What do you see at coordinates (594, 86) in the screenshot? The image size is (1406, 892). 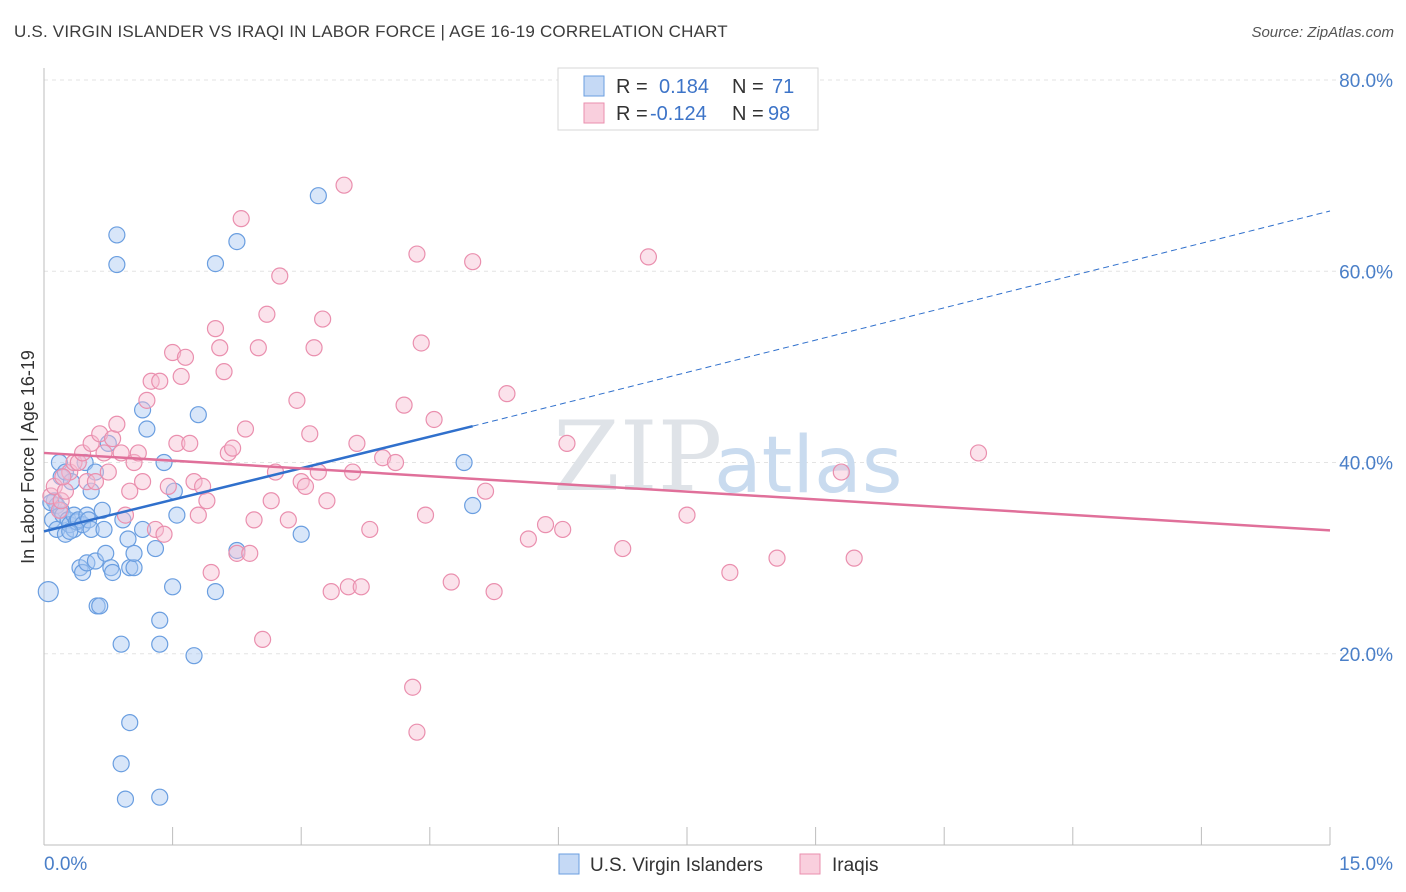 I see `legend-swatch-blue` at bounding box center [594, 86].